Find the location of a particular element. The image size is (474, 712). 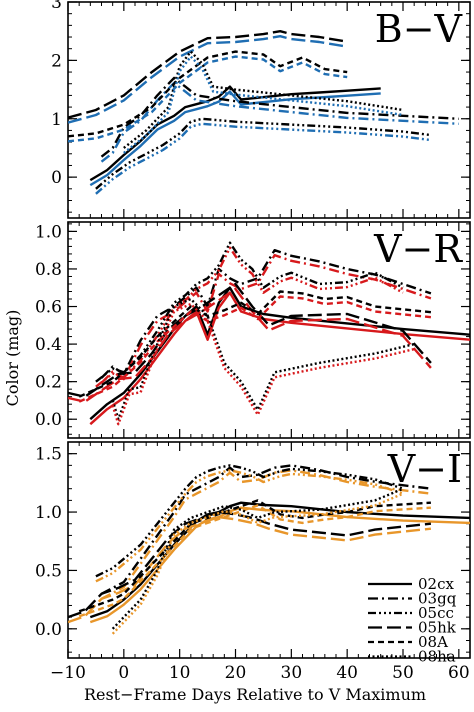

y-tick-label: 0.6 is located at coordinates (48, 308).